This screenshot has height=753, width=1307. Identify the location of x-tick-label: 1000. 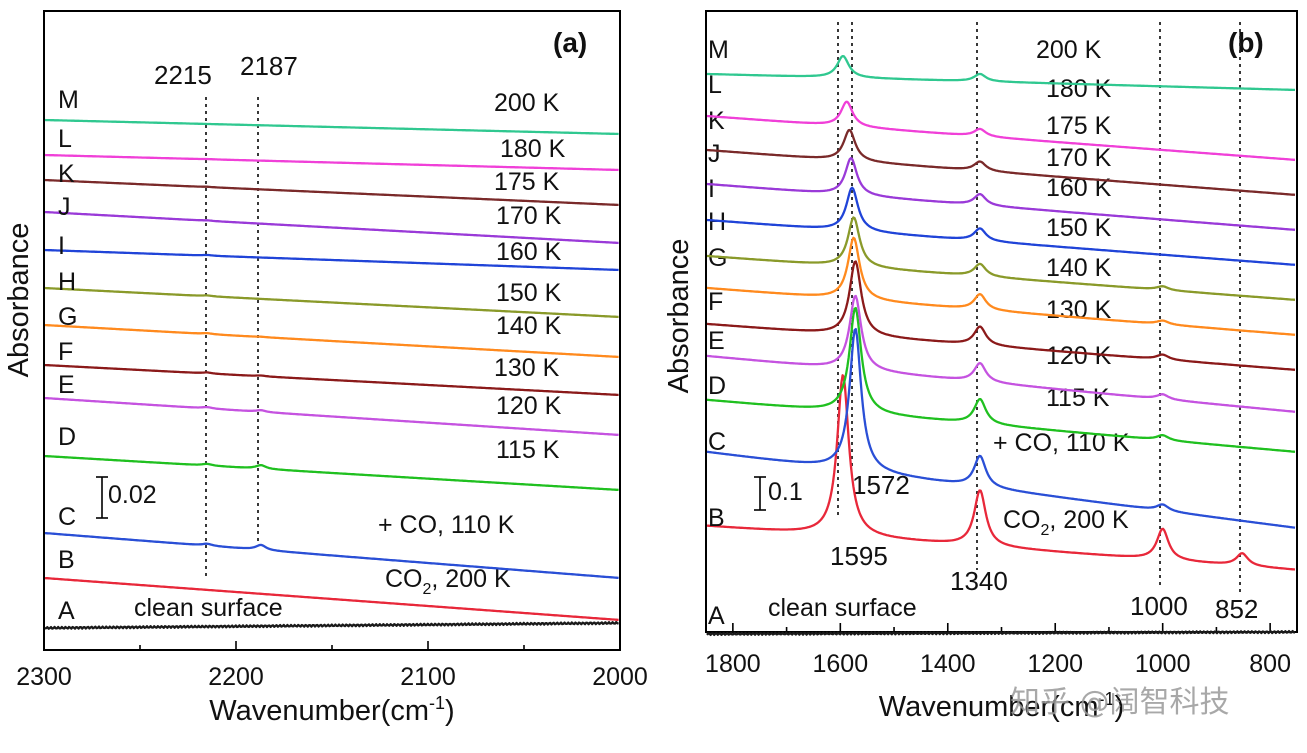
(1163, 664).